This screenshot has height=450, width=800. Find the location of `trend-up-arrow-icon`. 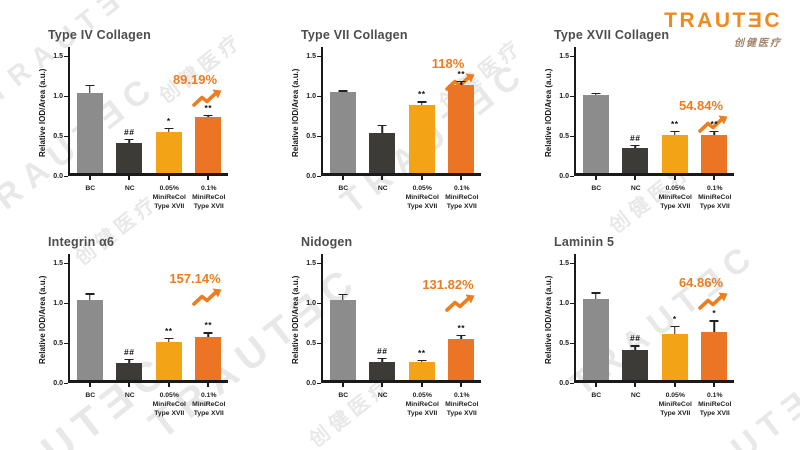

trend-up-arrow-icon is located at coordinates (713, 301).